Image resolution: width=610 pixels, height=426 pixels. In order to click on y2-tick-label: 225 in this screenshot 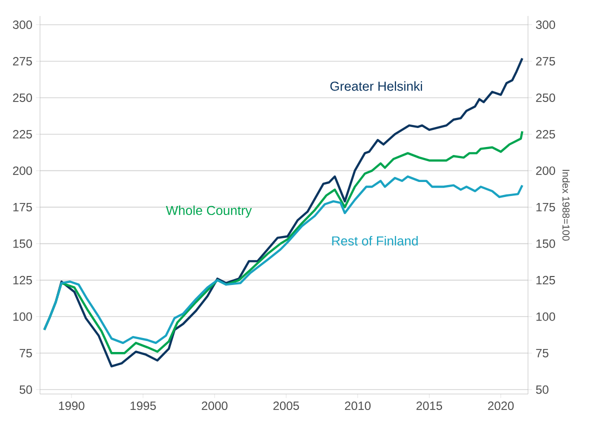, I will do `click(546, 134)`.